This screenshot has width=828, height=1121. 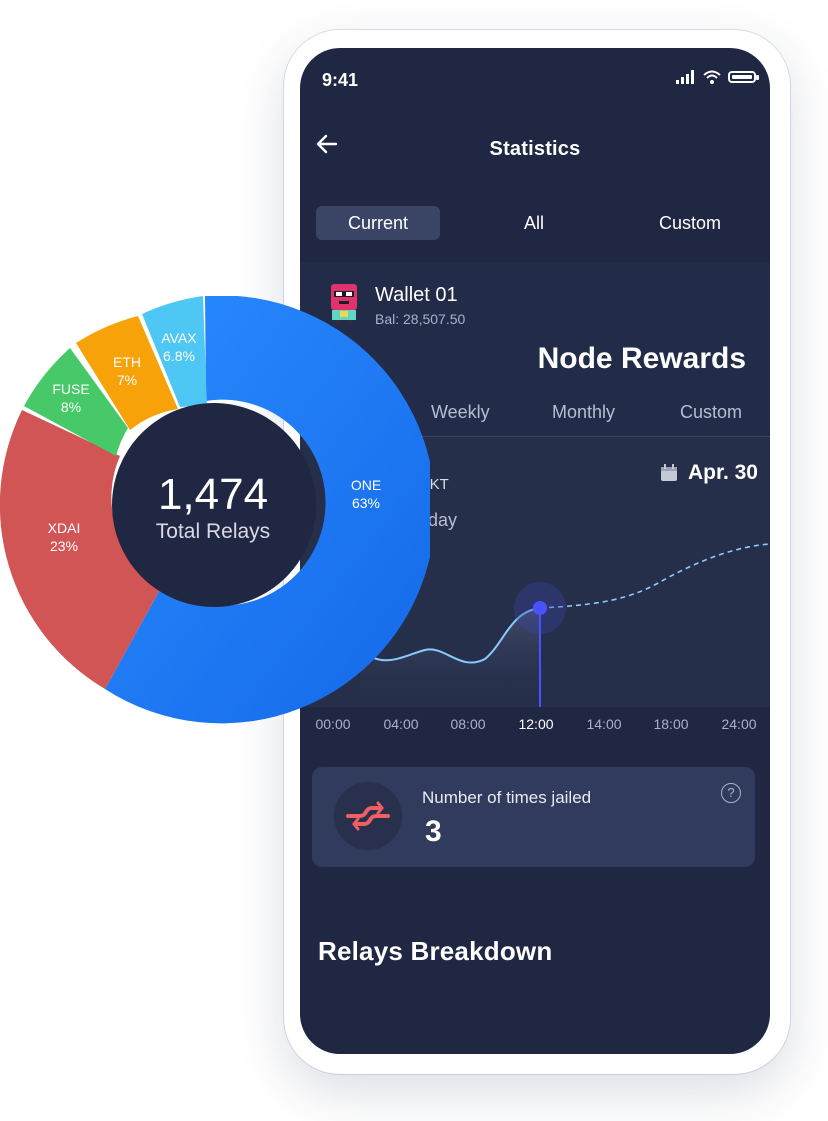 What do you see at coordinates (178, 347) in the screenshot?
I see `segment-label-avax: AVAX 6.8%` at bounding box center [178, 347].